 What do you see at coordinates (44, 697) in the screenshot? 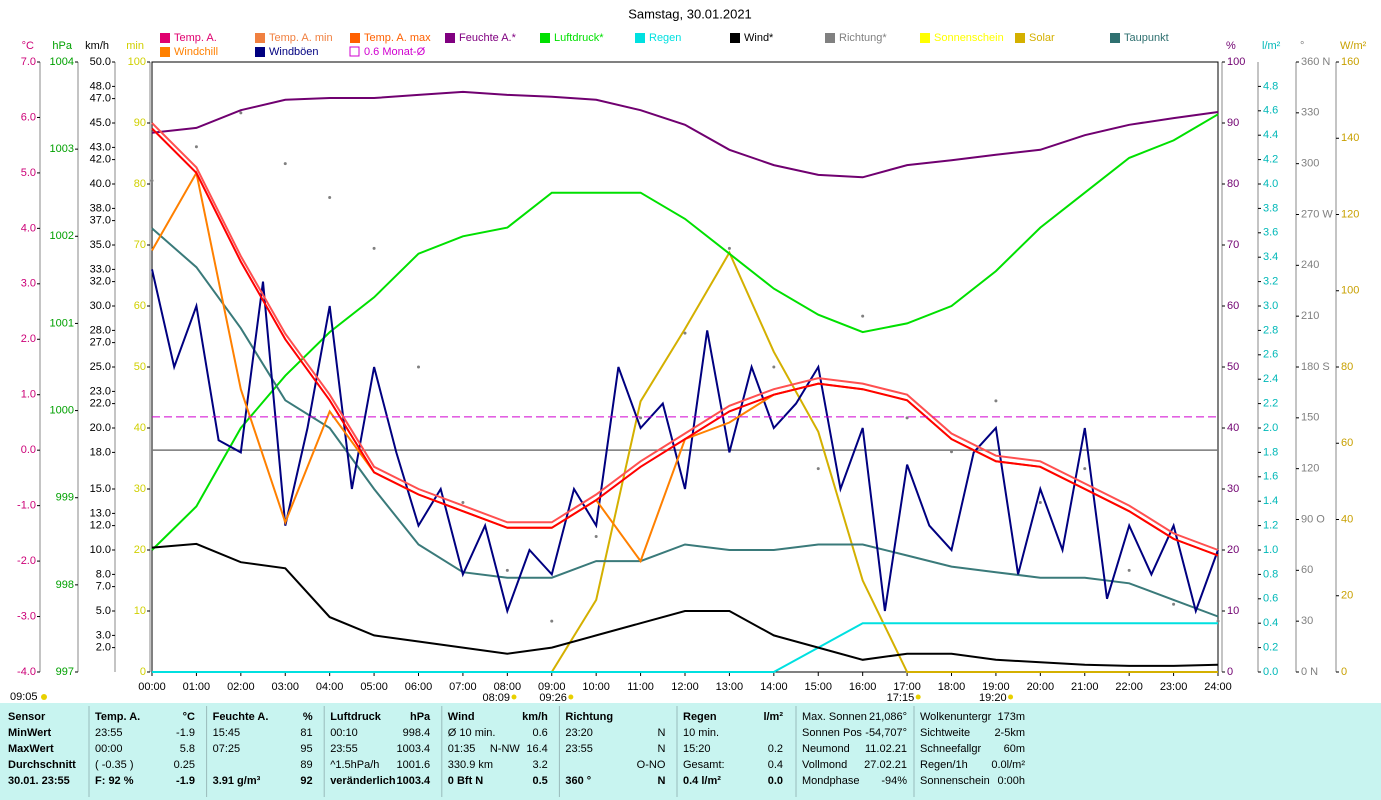
I see `sun-icon` at bounding box center [44, 697].